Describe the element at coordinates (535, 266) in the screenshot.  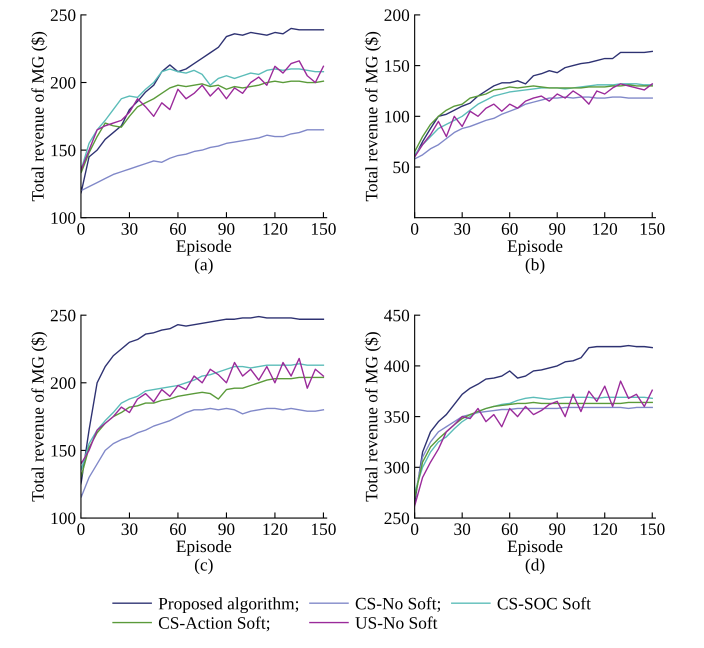
I see `text: (b)` at that location.